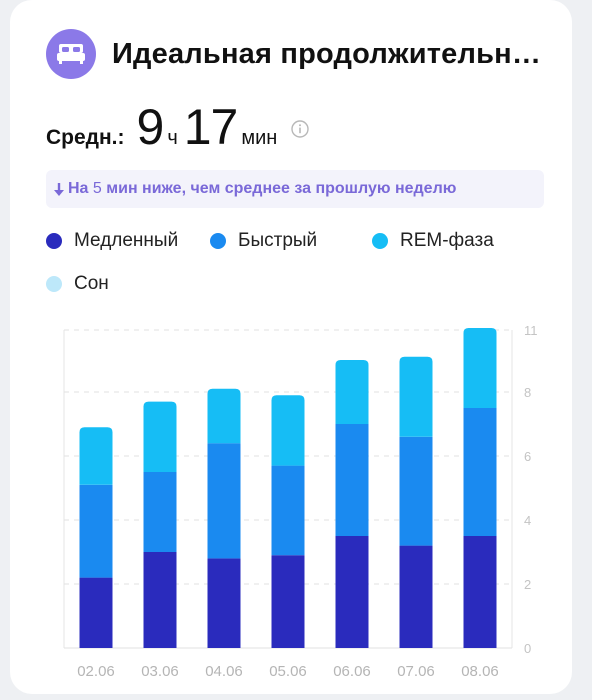  I want to click on x-tick-label: 08.06, so click(480, 671).